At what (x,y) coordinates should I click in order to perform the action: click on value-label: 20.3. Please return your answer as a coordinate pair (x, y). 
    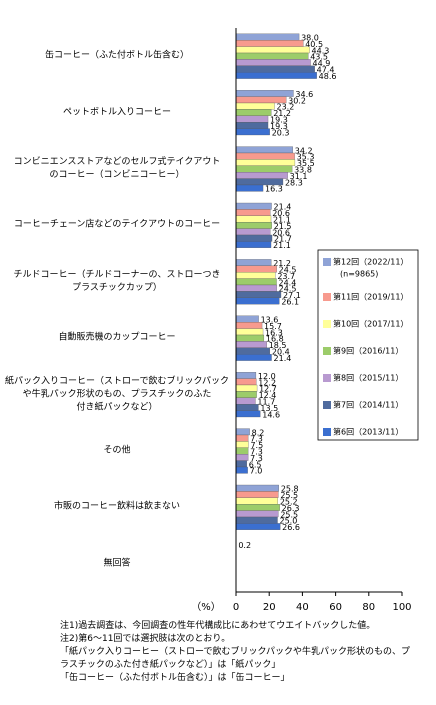
    Looking at the image, I should click on (281, 132).